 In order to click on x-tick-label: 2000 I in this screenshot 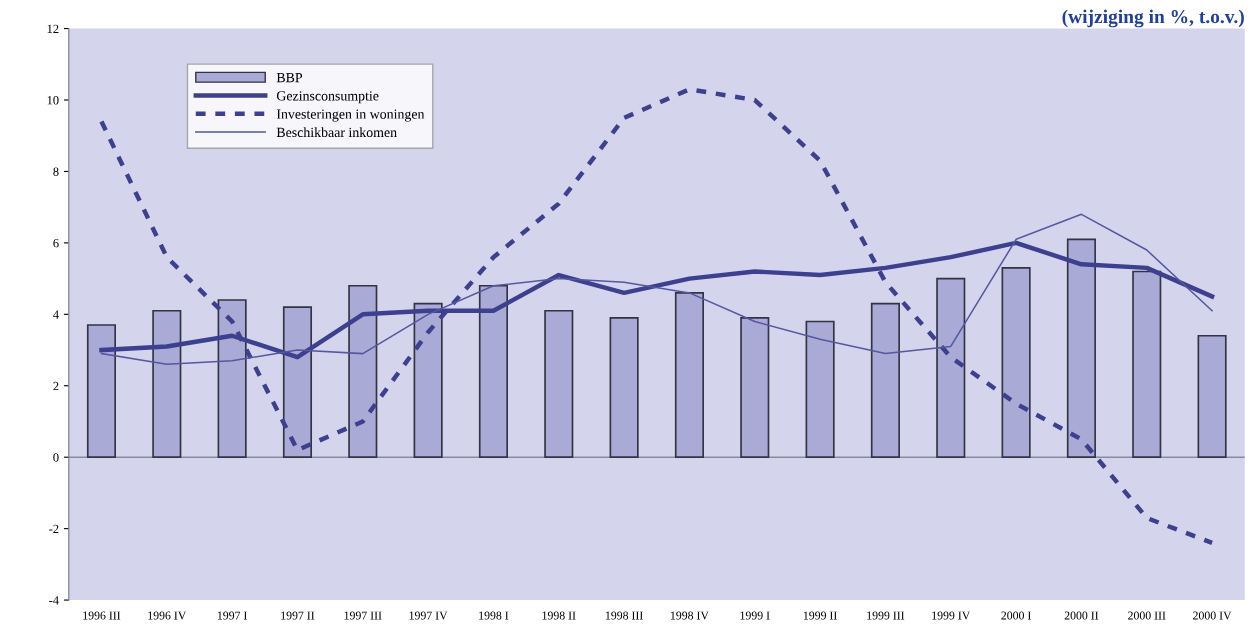, I will do `click(1016, 615)`.